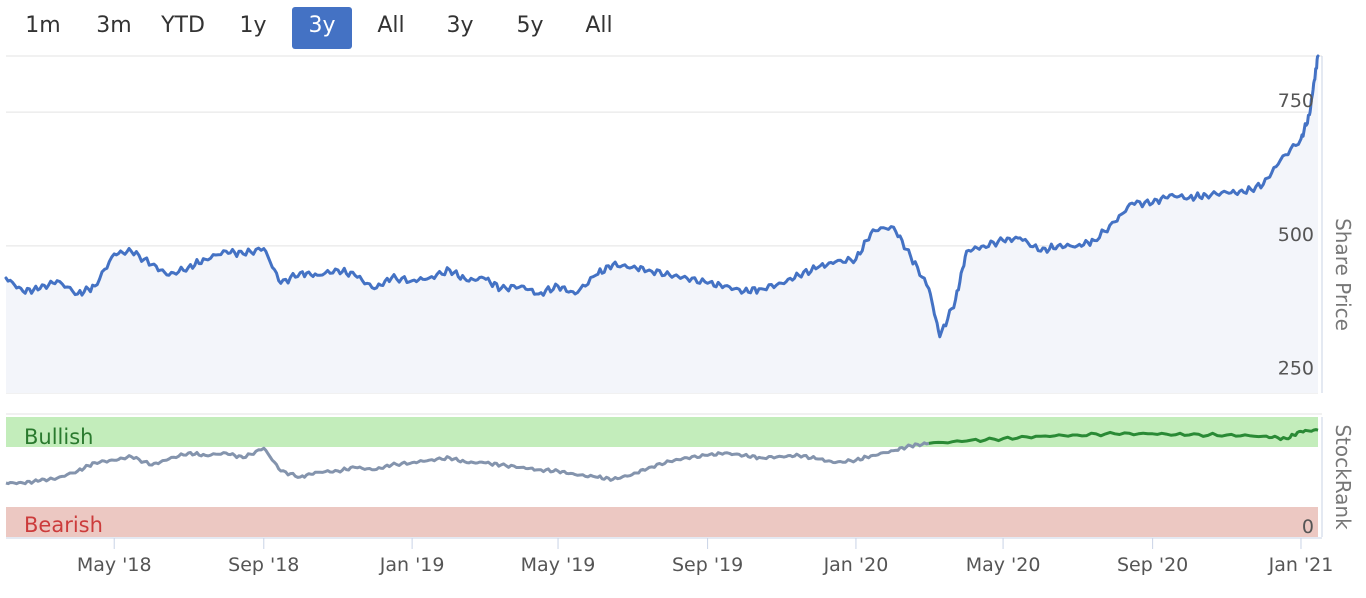 This screenshot has height=598, width=1366. What do you see at coordinates (183, 25) in the screenshot?
I see `range-button-ytd: YTD` at bounding box center [183, 25].